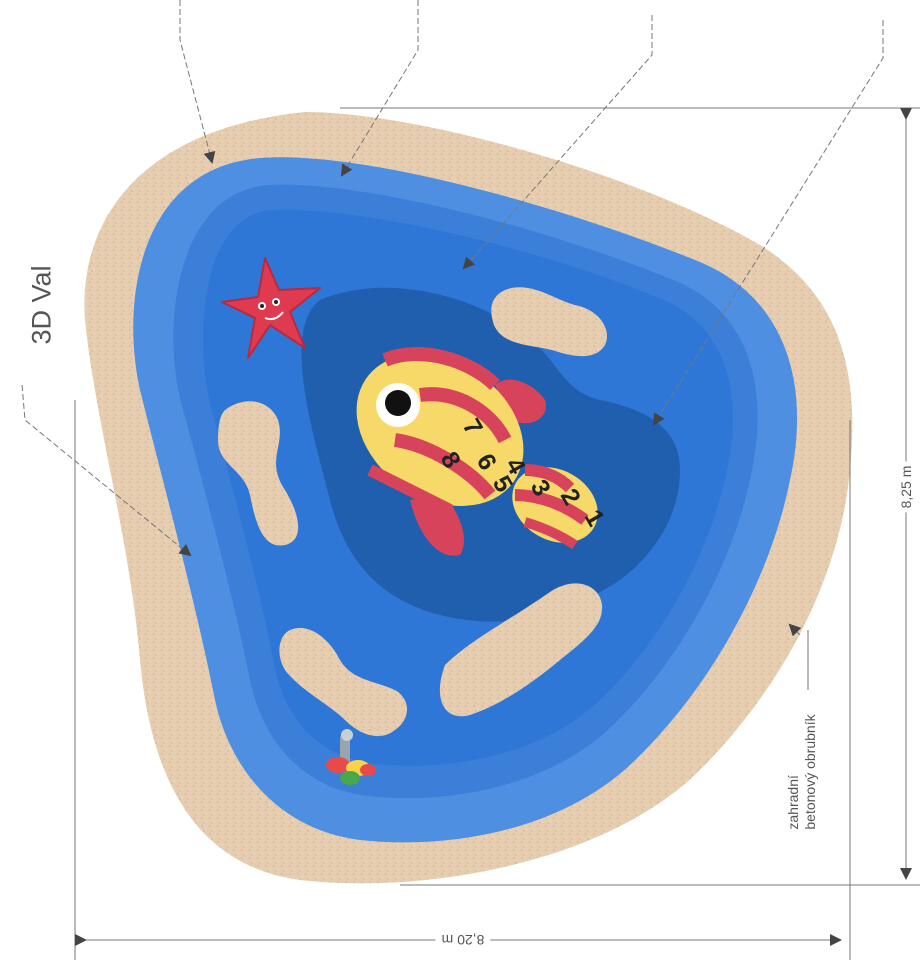 The height and width of the screenshot is (972, 921). Describe the element at coordinates (549, 322) in the screenshot. I see `sand-island-top-right` at that location.